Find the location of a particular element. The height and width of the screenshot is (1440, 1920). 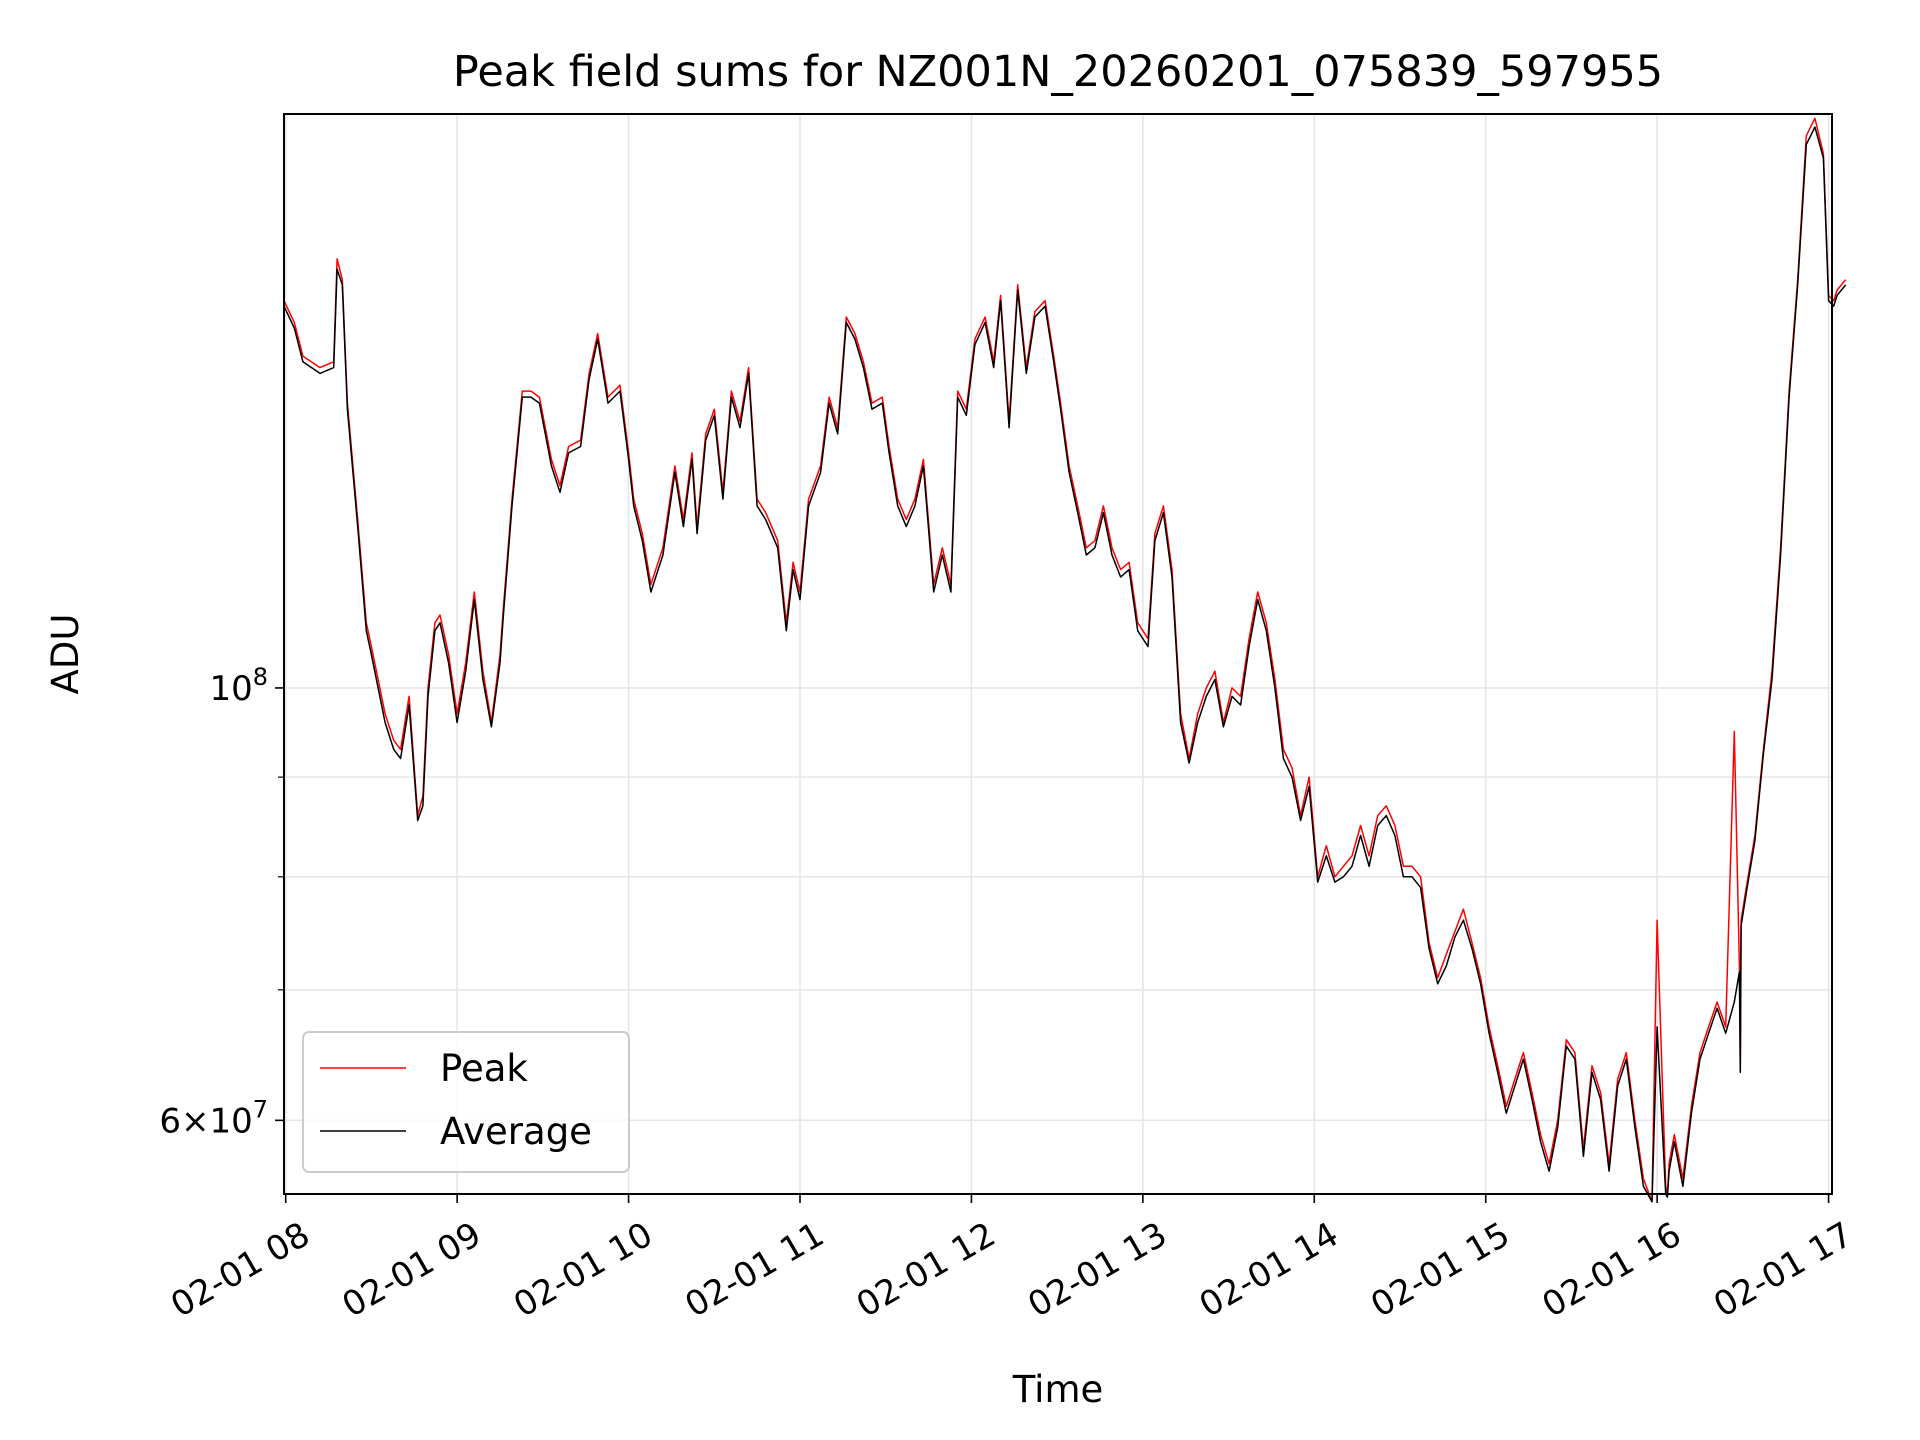

y-tick-exponent: 8 is located at coordinates (260, 677).